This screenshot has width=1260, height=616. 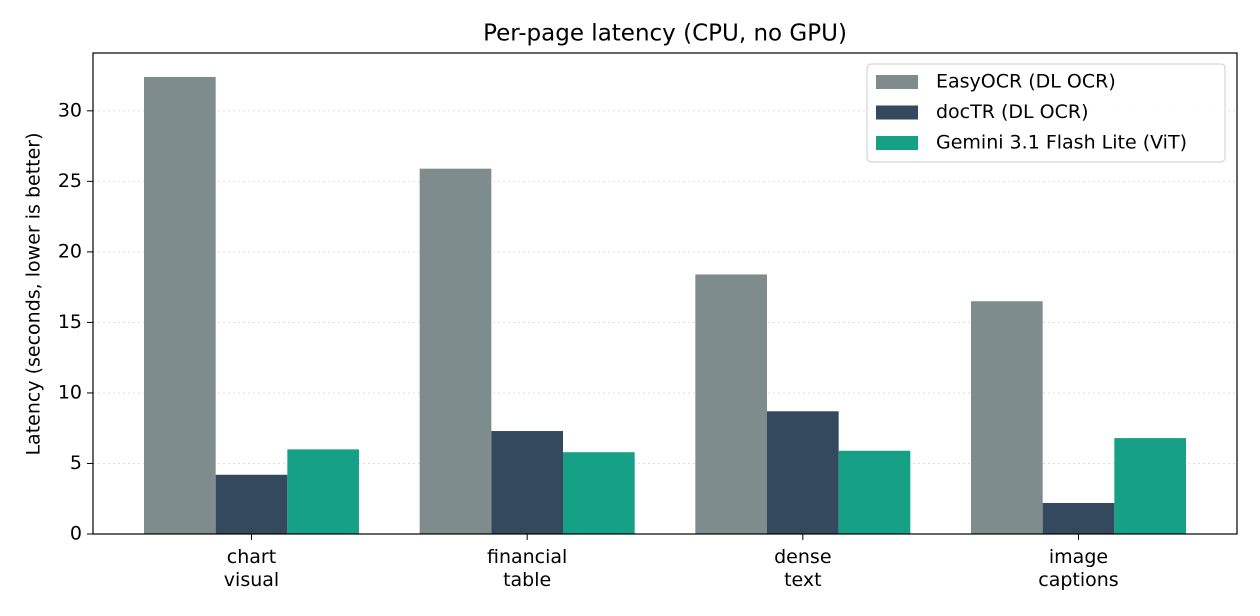 What do you see at coordinates (802, 568) in the screenshot?
I see `x-tick-label: dense text` at bounding box center [802, 568].